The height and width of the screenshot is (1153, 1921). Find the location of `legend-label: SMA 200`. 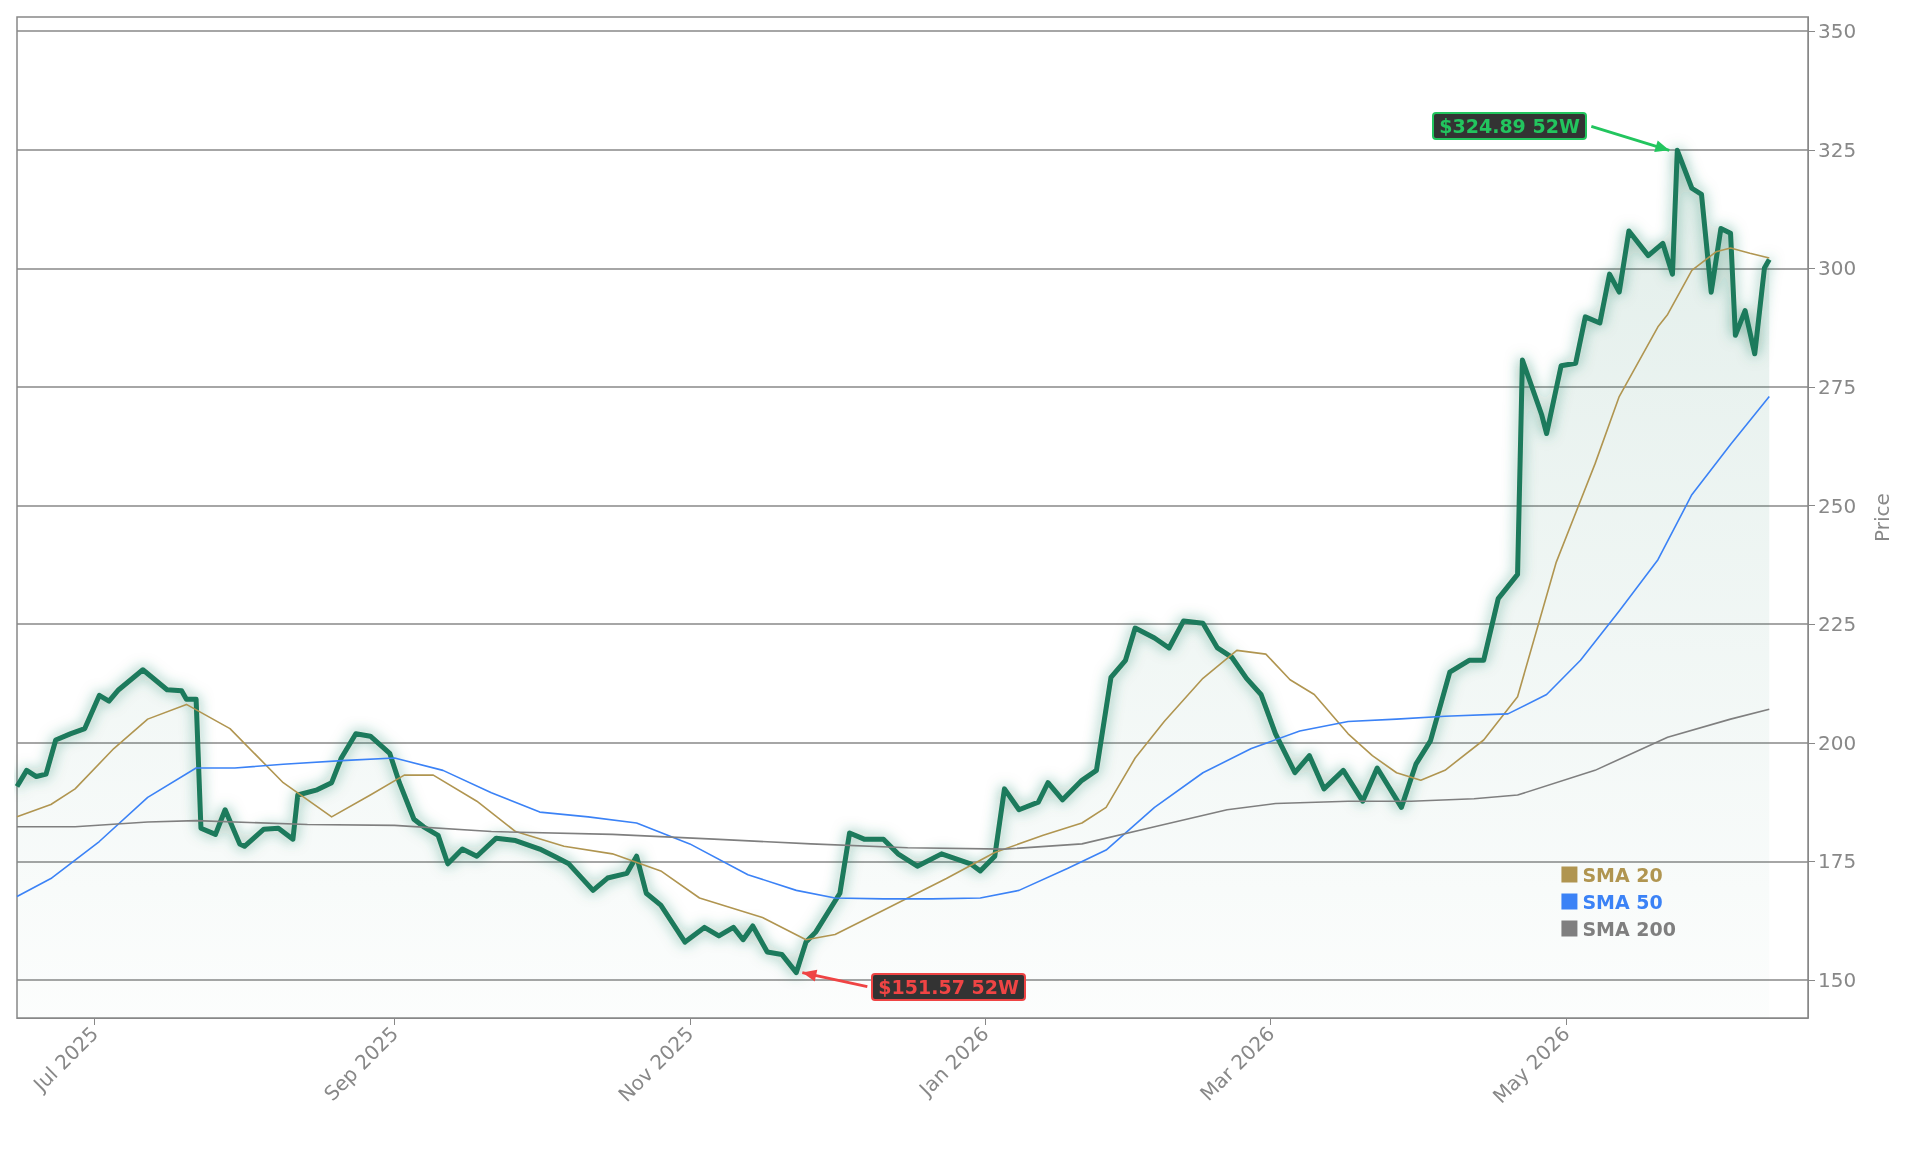

legend-label: SMA 200 is located at coordinates (1629, 928).